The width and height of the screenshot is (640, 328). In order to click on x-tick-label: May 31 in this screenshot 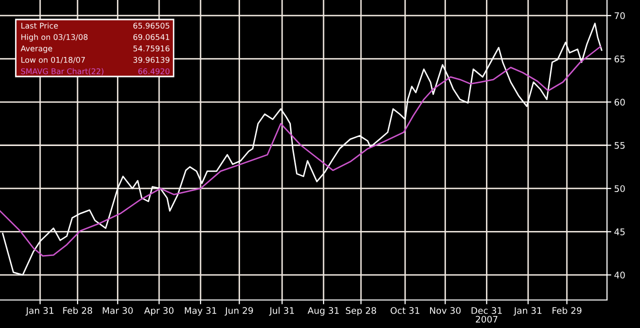, I will do `click(200, 311)`.